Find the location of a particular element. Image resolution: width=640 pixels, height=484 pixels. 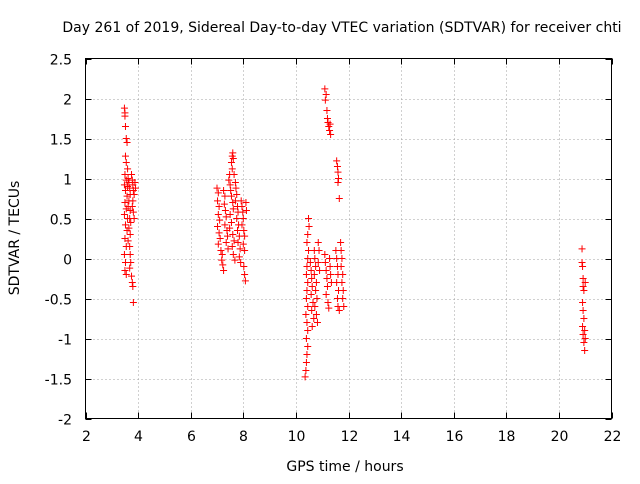

y-tick-label: 2.5 is located at coordinates (61, 61).